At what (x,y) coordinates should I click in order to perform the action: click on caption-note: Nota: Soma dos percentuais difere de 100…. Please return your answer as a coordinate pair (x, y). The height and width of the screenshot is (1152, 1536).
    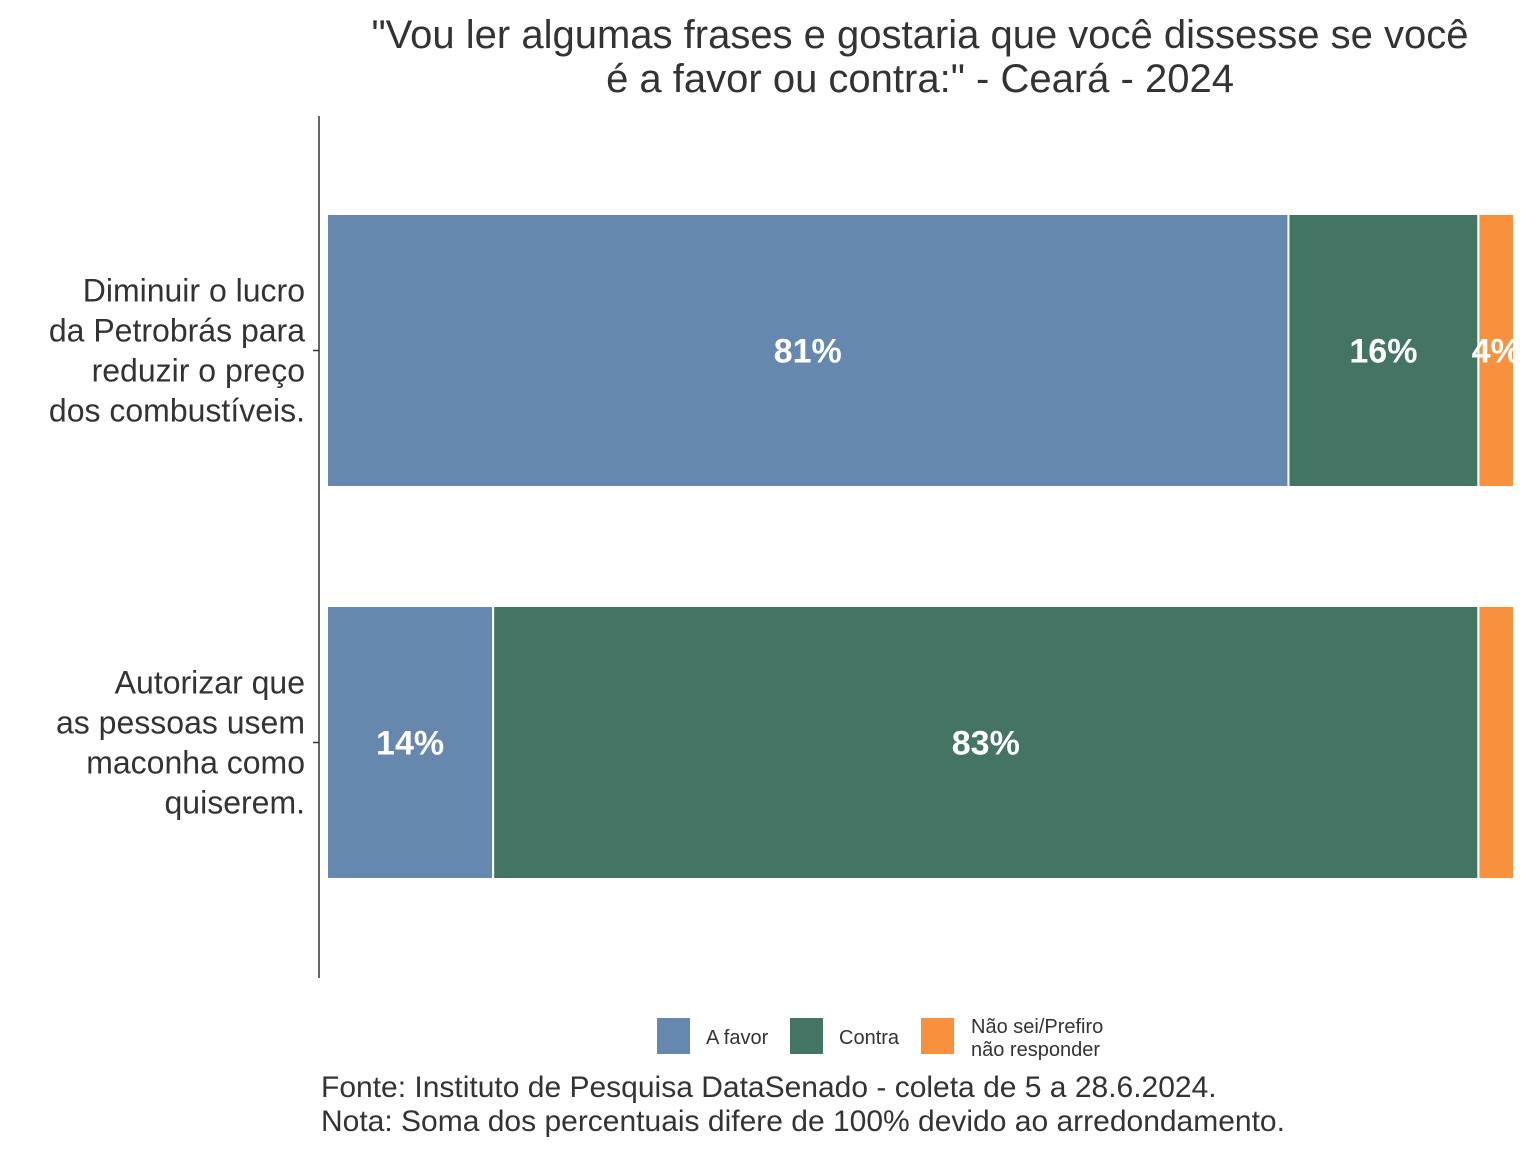
    Looking at the image, I should click on (803, 1121).